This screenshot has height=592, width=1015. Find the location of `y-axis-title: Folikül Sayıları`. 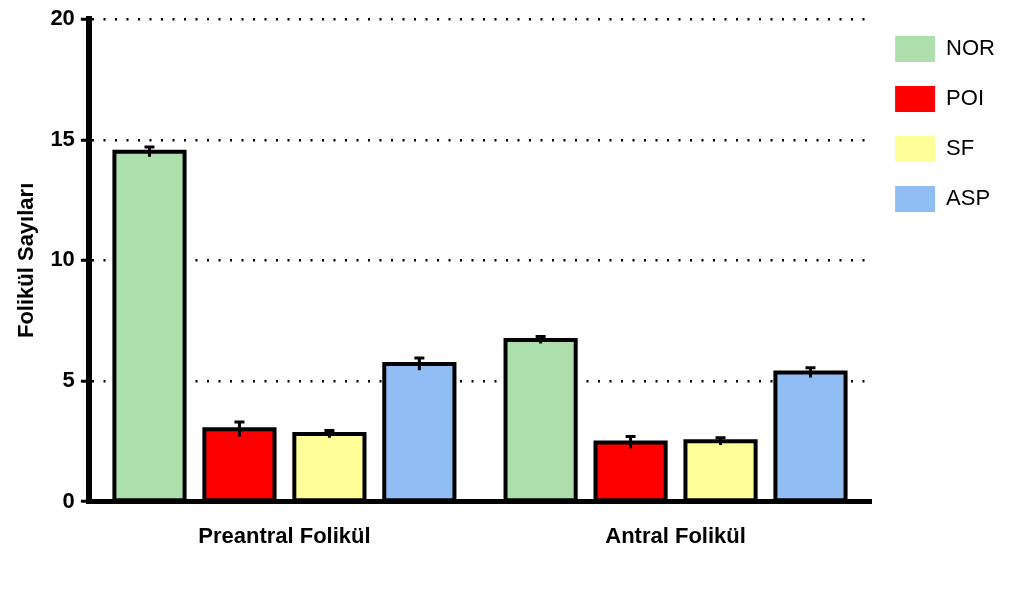

y-axis-title: Folikül Sayıları is located at coordinates (26, 260).